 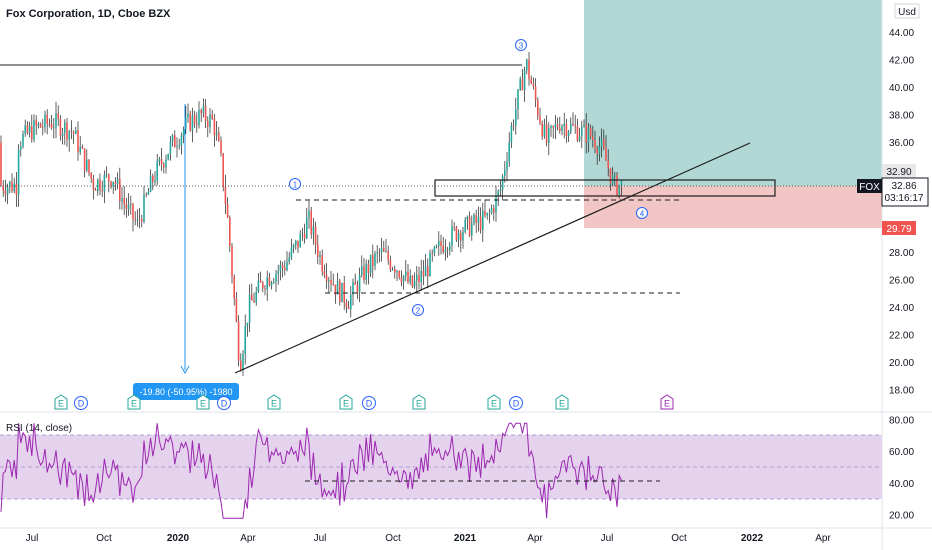 I want to click on svg-text: 4, so click(x=642, y=214).